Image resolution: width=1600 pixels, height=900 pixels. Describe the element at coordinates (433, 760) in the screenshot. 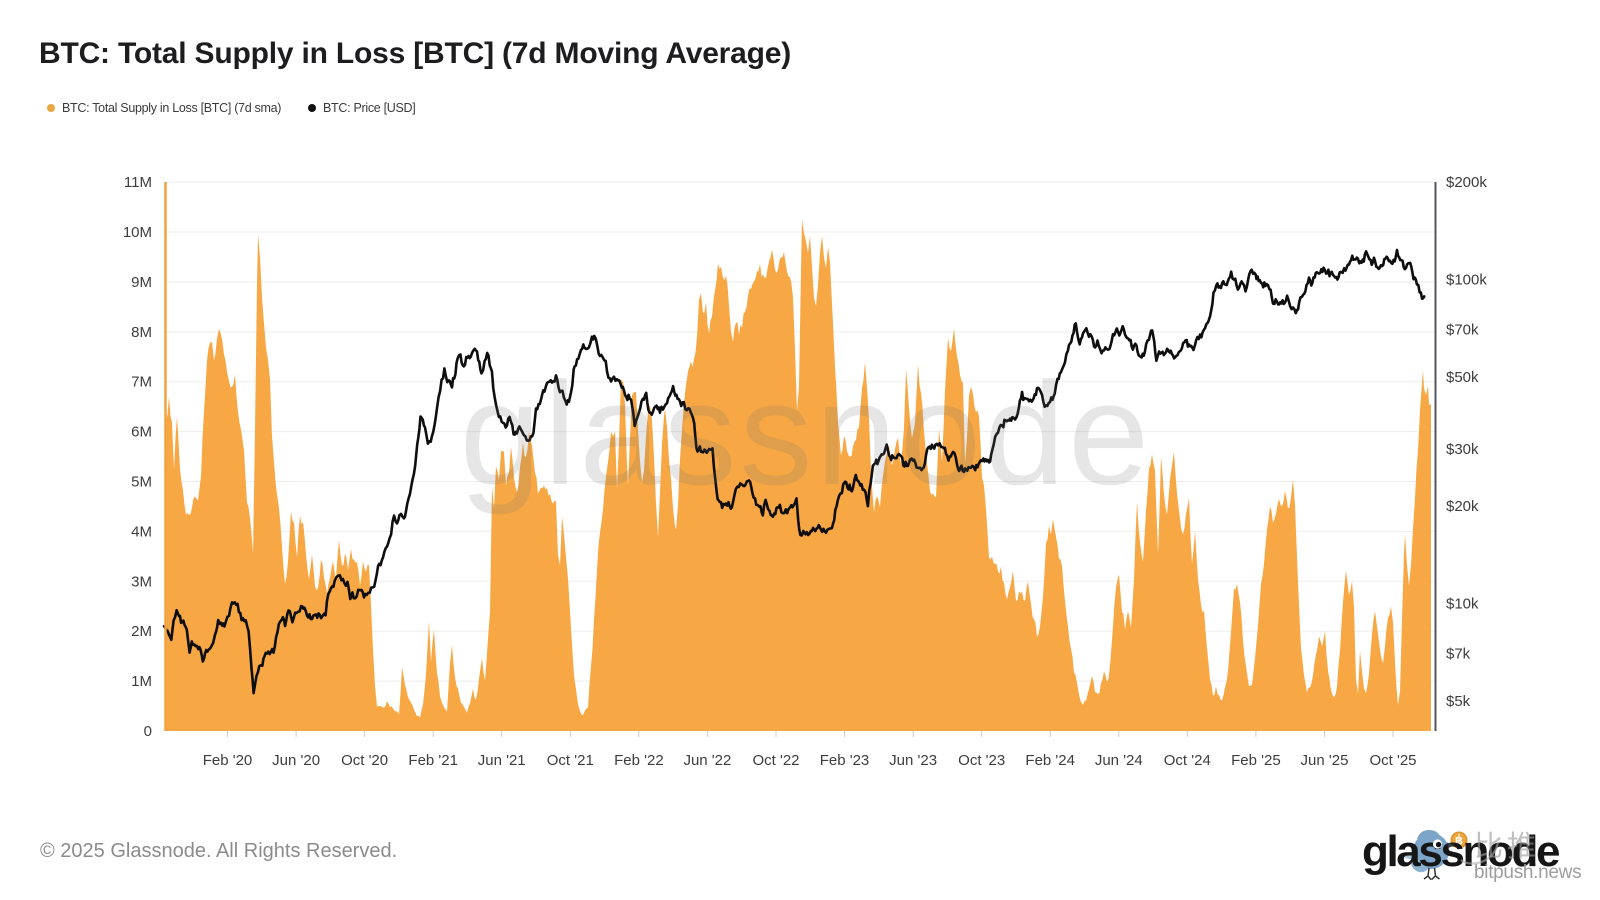

I see `svg-text: Feb '21` at that location.